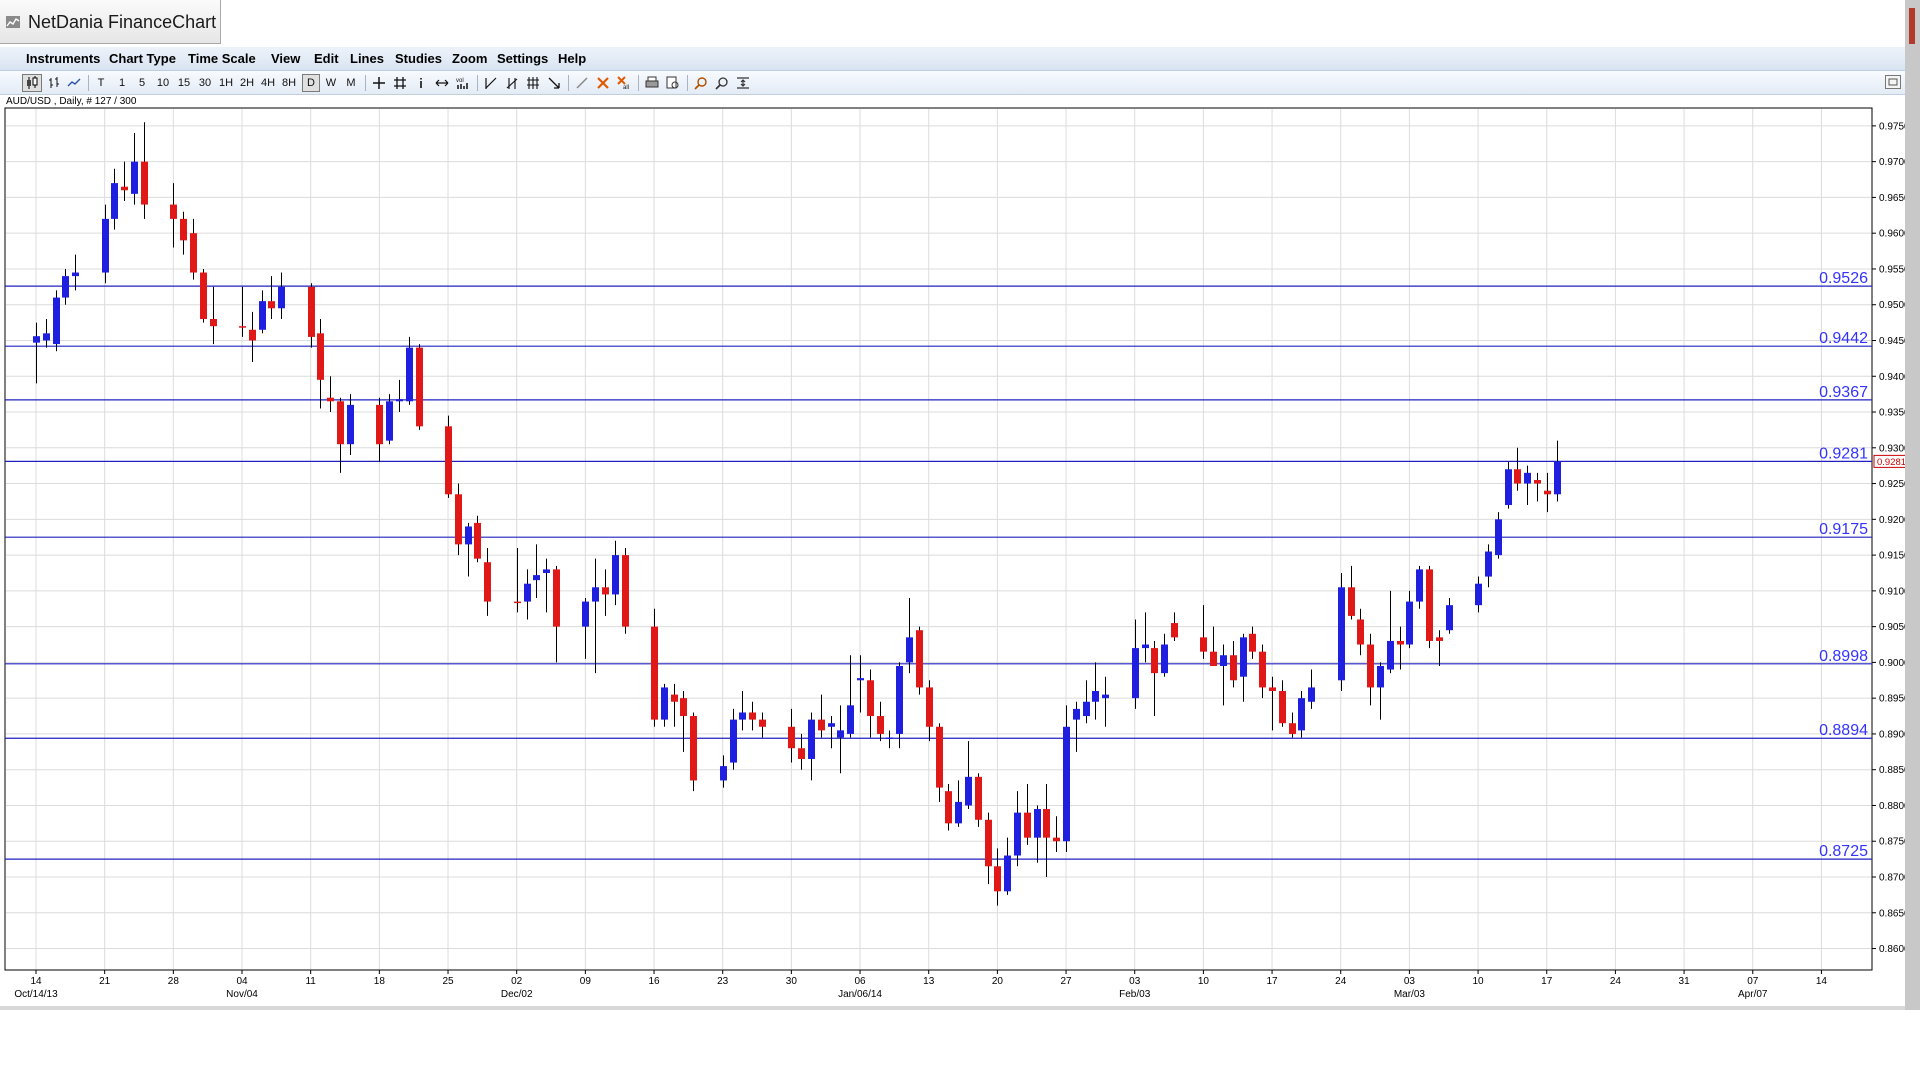  What do you see at coordinates (286, 58) in the screenshot?
I see `menu-view: View` at bounding box center [286, 58].